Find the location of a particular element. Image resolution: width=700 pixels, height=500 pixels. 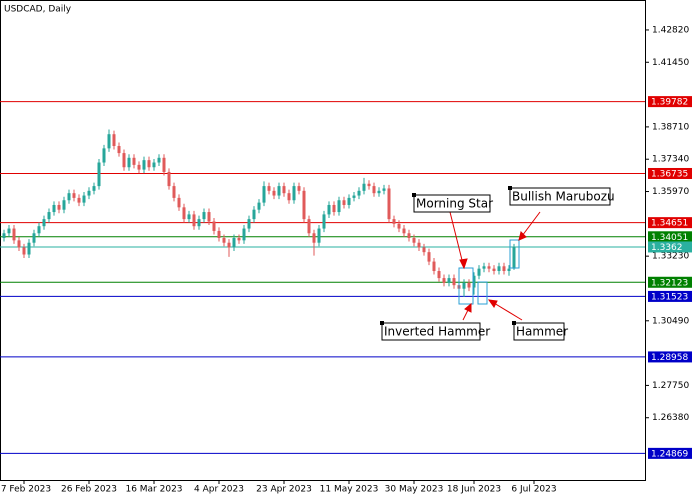

y-tick-label: 1.26380 is located at coordinates (670, 418).